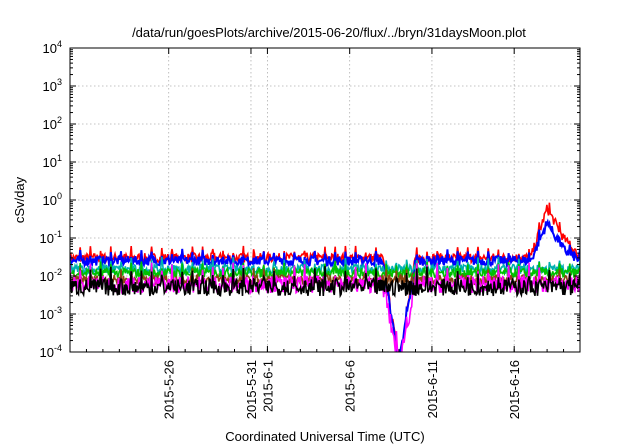  Describe the element at coordinates (52, 123) in the screenshot. I see `y-tick-label: 10²` at that location.